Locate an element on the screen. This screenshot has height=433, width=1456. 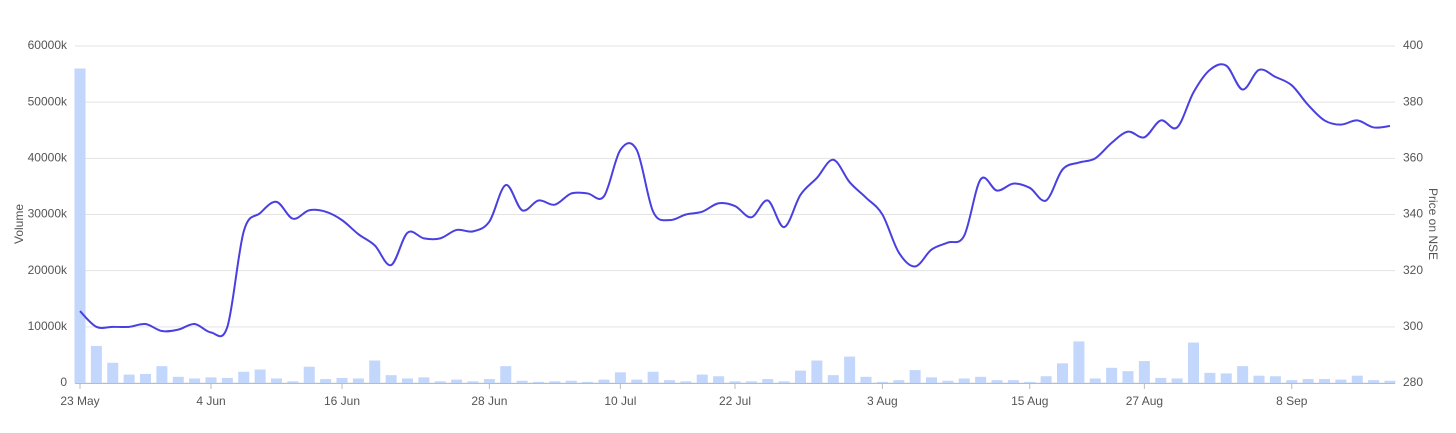
y-tick-label: 50000k is located at coordinates (48, 101).